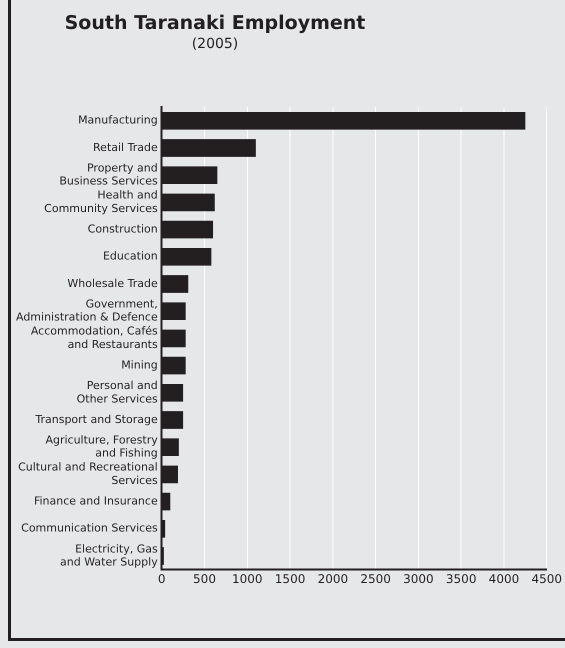 The image size is (565, 648). Describe the element at coordinates (139, 365) in the screenshot. I see `y-tick-label: Mining` at that location.